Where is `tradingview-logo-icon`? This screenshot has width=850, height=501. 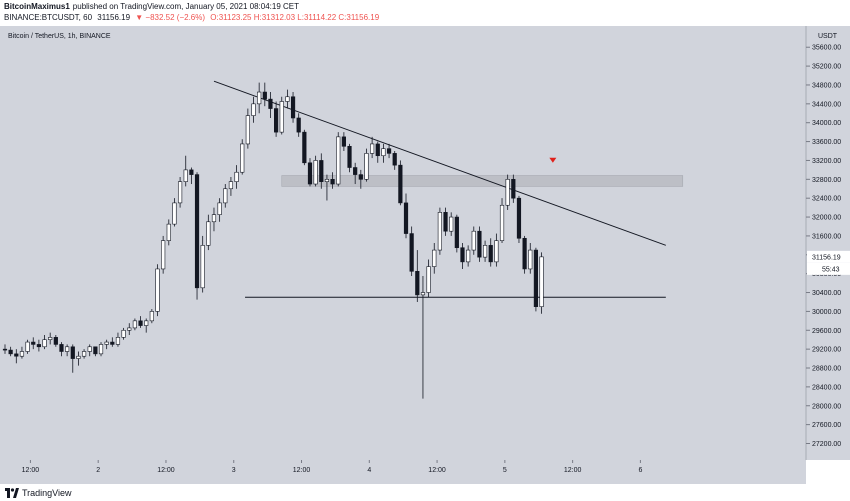
tradingview-logo-icon is located at coordinates (12, 492).